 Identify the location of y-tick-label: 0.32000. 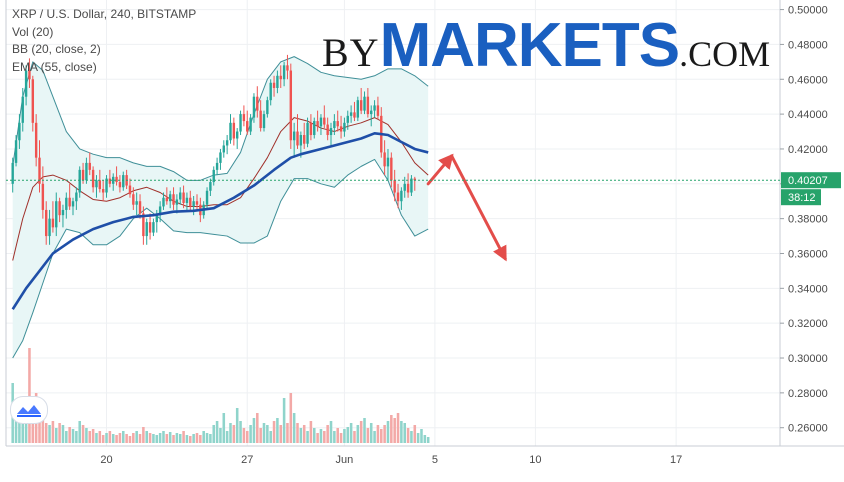
(808, 324).